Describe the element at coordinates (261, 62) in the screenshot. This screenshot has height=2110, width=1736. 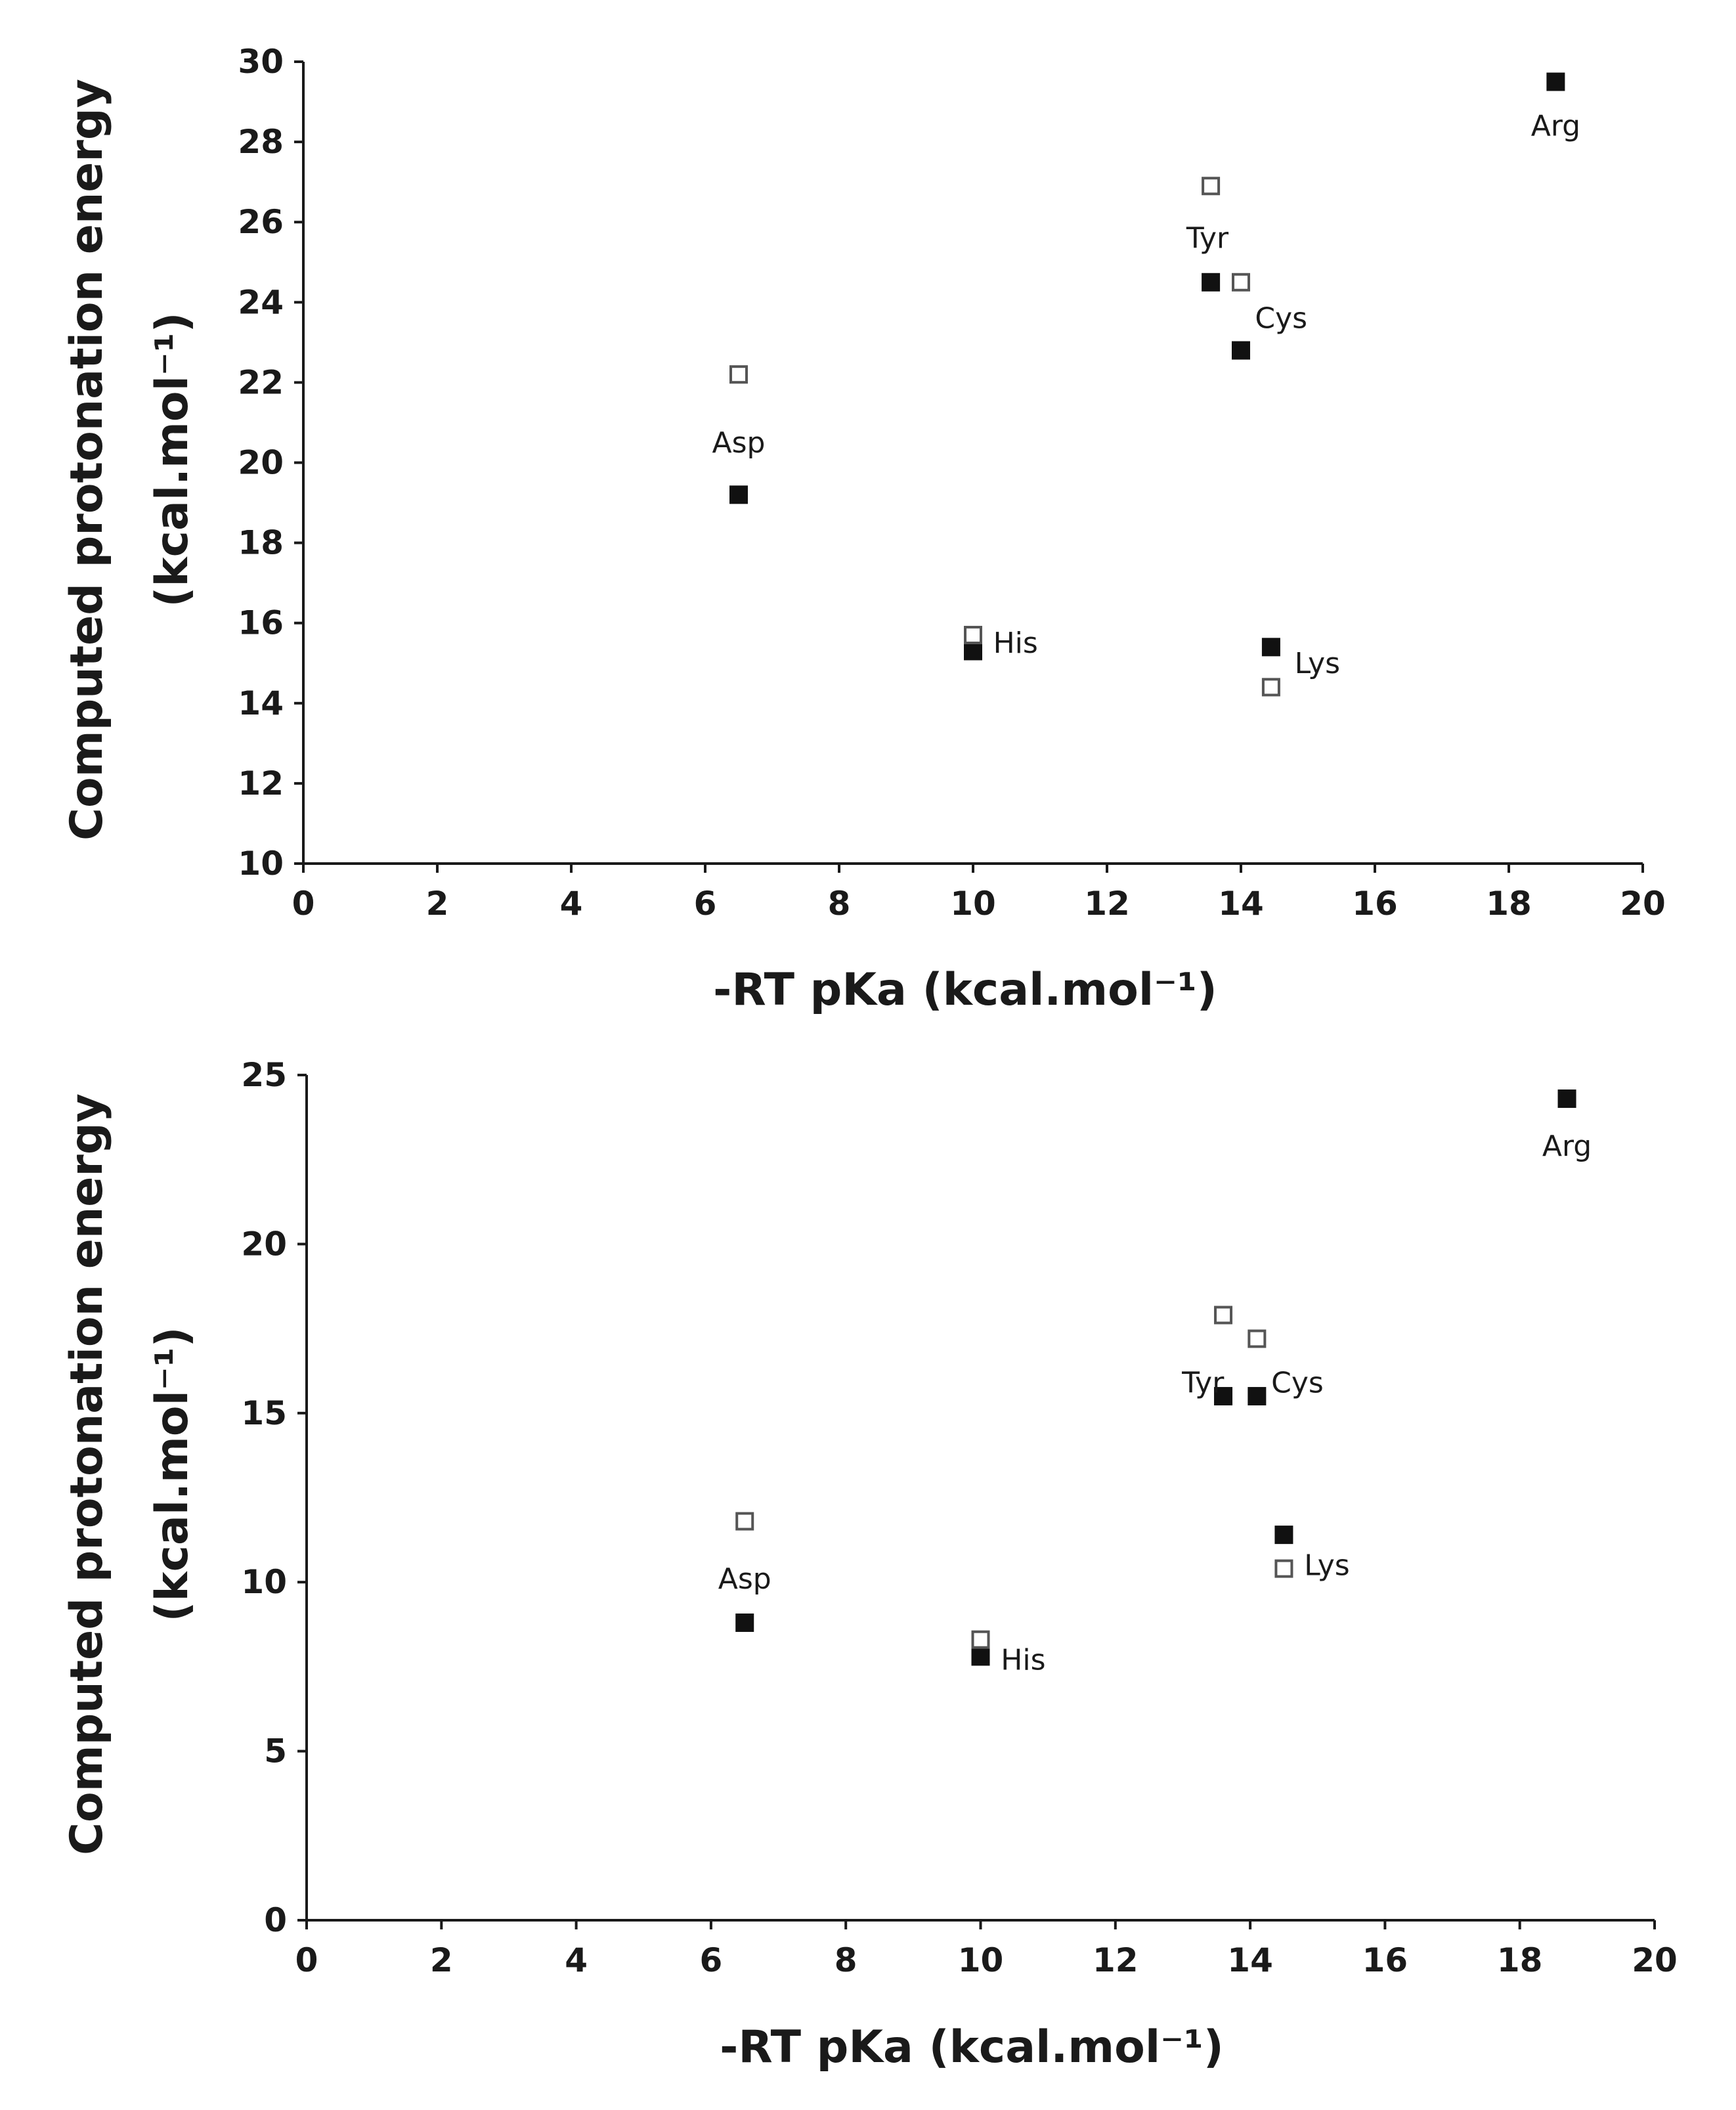
I see `y-tick-label: 30` at that location.